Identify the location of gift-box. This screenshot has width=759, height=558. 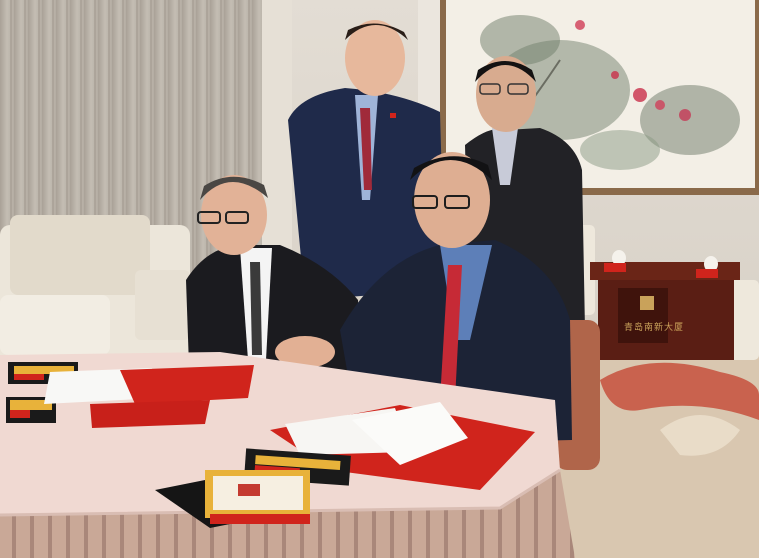
(232, 499).